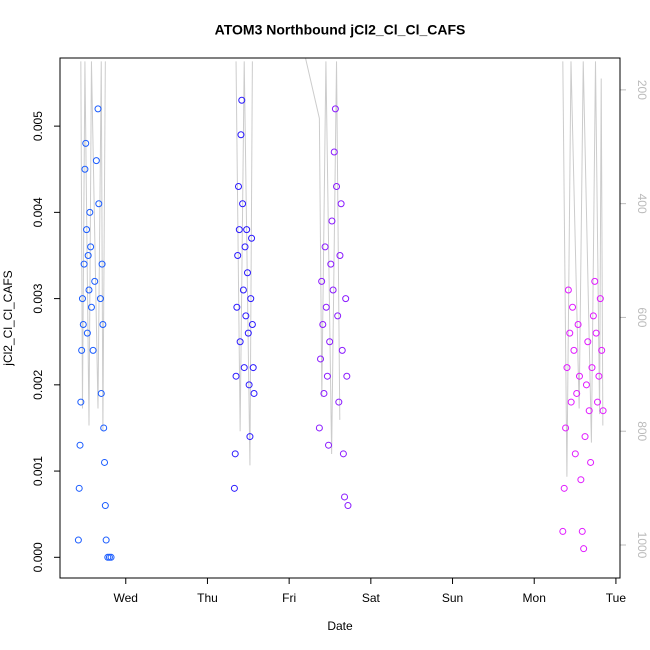  Describe the element at coordinates (642, 317) in the screenshot. I see `y2-tick-label: 600` at that location.